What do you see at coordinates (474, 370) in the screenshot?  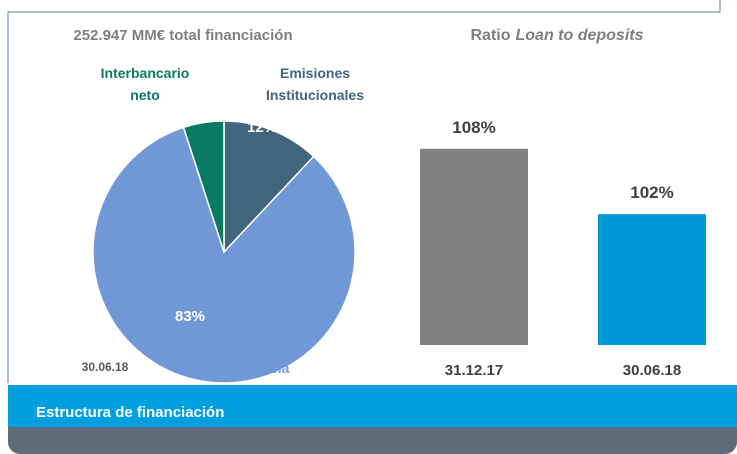 I see `x-tick-label: 31.12.17` at bounding box center [474, 370].